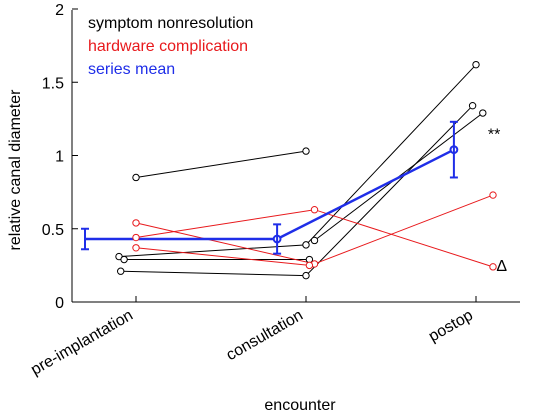 The image size is (536, 412). Describe the element at coordinates (53, 230) in the screenshot. I see `y-tick-label: 0.5` at that location.